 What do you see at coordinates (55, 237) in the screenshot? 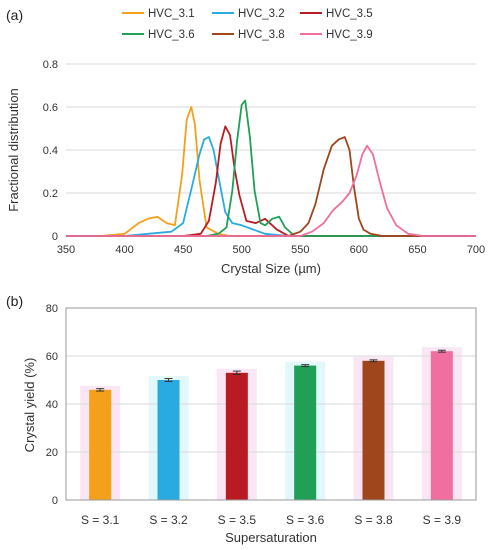
I see `chart-a-y-tick-label: 0` at bounding box center [55, 237].